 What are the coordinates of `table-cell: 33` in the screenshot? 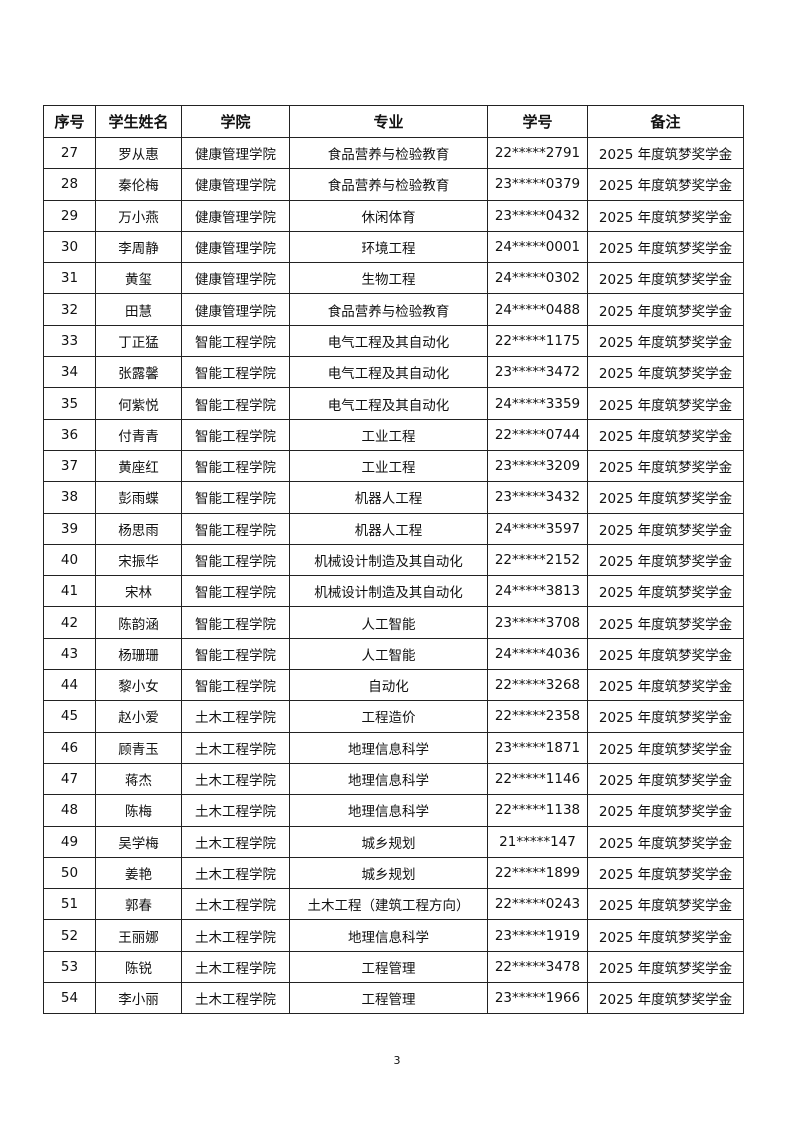 It's located at (69, 341).